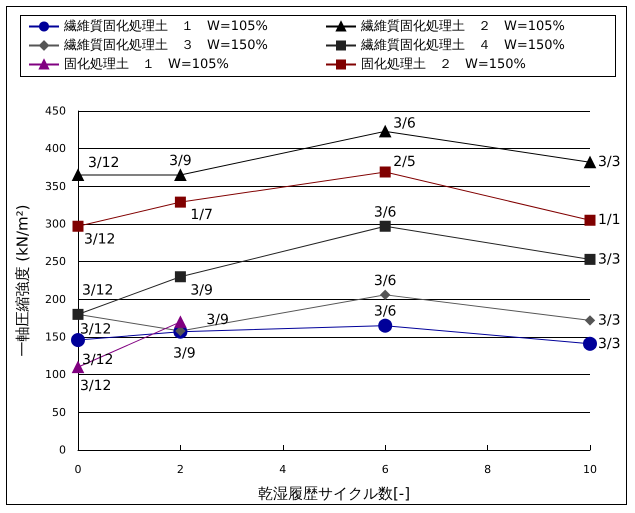 This screenshot has width=635, height=513. What do you see at coordinates (180, 469) in the screenshot?
I see `x-tick-label: 2` at bounding box center [180, 469].